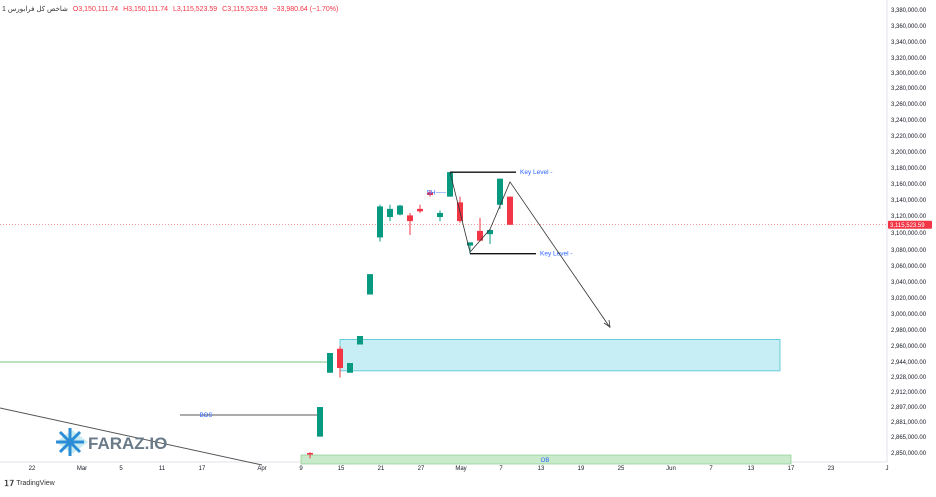  Describe the element at coordinates (909, 408) in the screenshot. I see `y-tick-label: 2,897,000.00` at that location.